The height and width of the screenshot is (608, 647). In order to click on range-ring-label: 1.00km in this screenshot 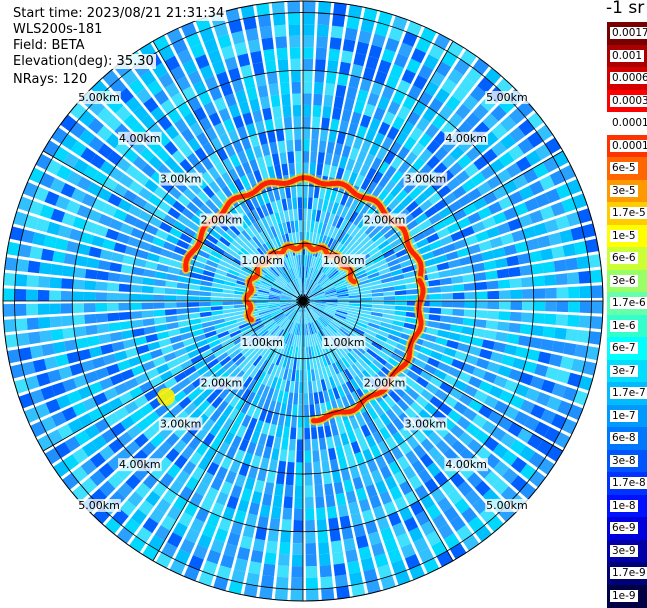, I will do `click(344, 260)`.